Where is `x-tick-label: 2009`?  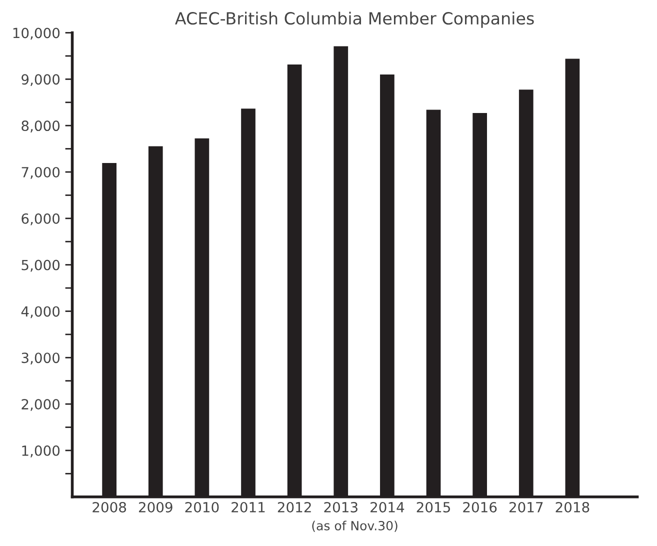 x-tick-label: 2009 is located at coordinates (155, 507).